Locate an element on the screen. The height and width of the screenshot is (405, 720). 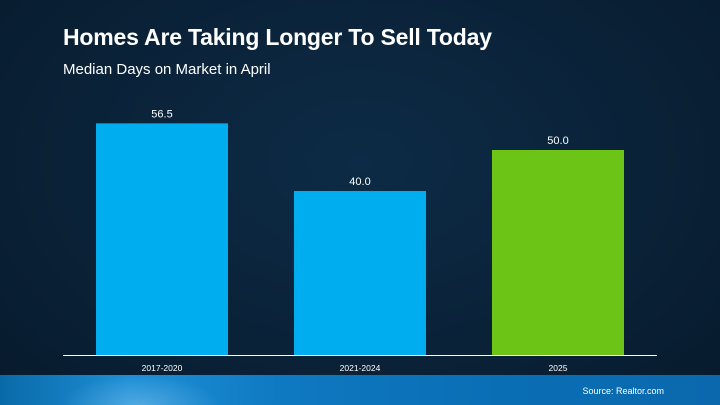
bar-2021-2024 is located at coordinates (360, 273).